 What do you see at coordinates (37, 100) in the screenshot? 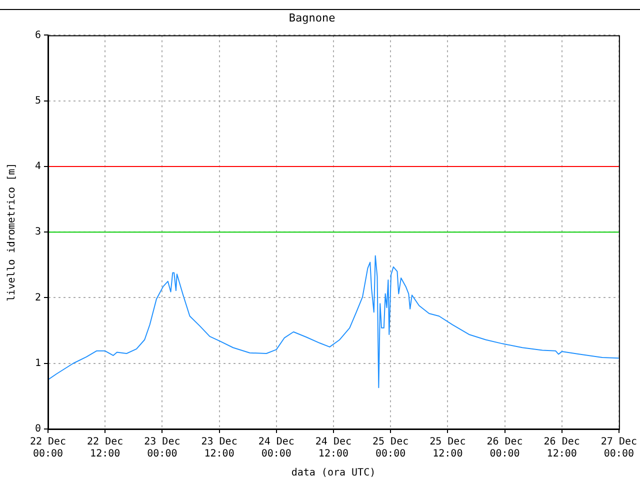
I see `y-tick-label: 5` at bounding box center [37, 100].